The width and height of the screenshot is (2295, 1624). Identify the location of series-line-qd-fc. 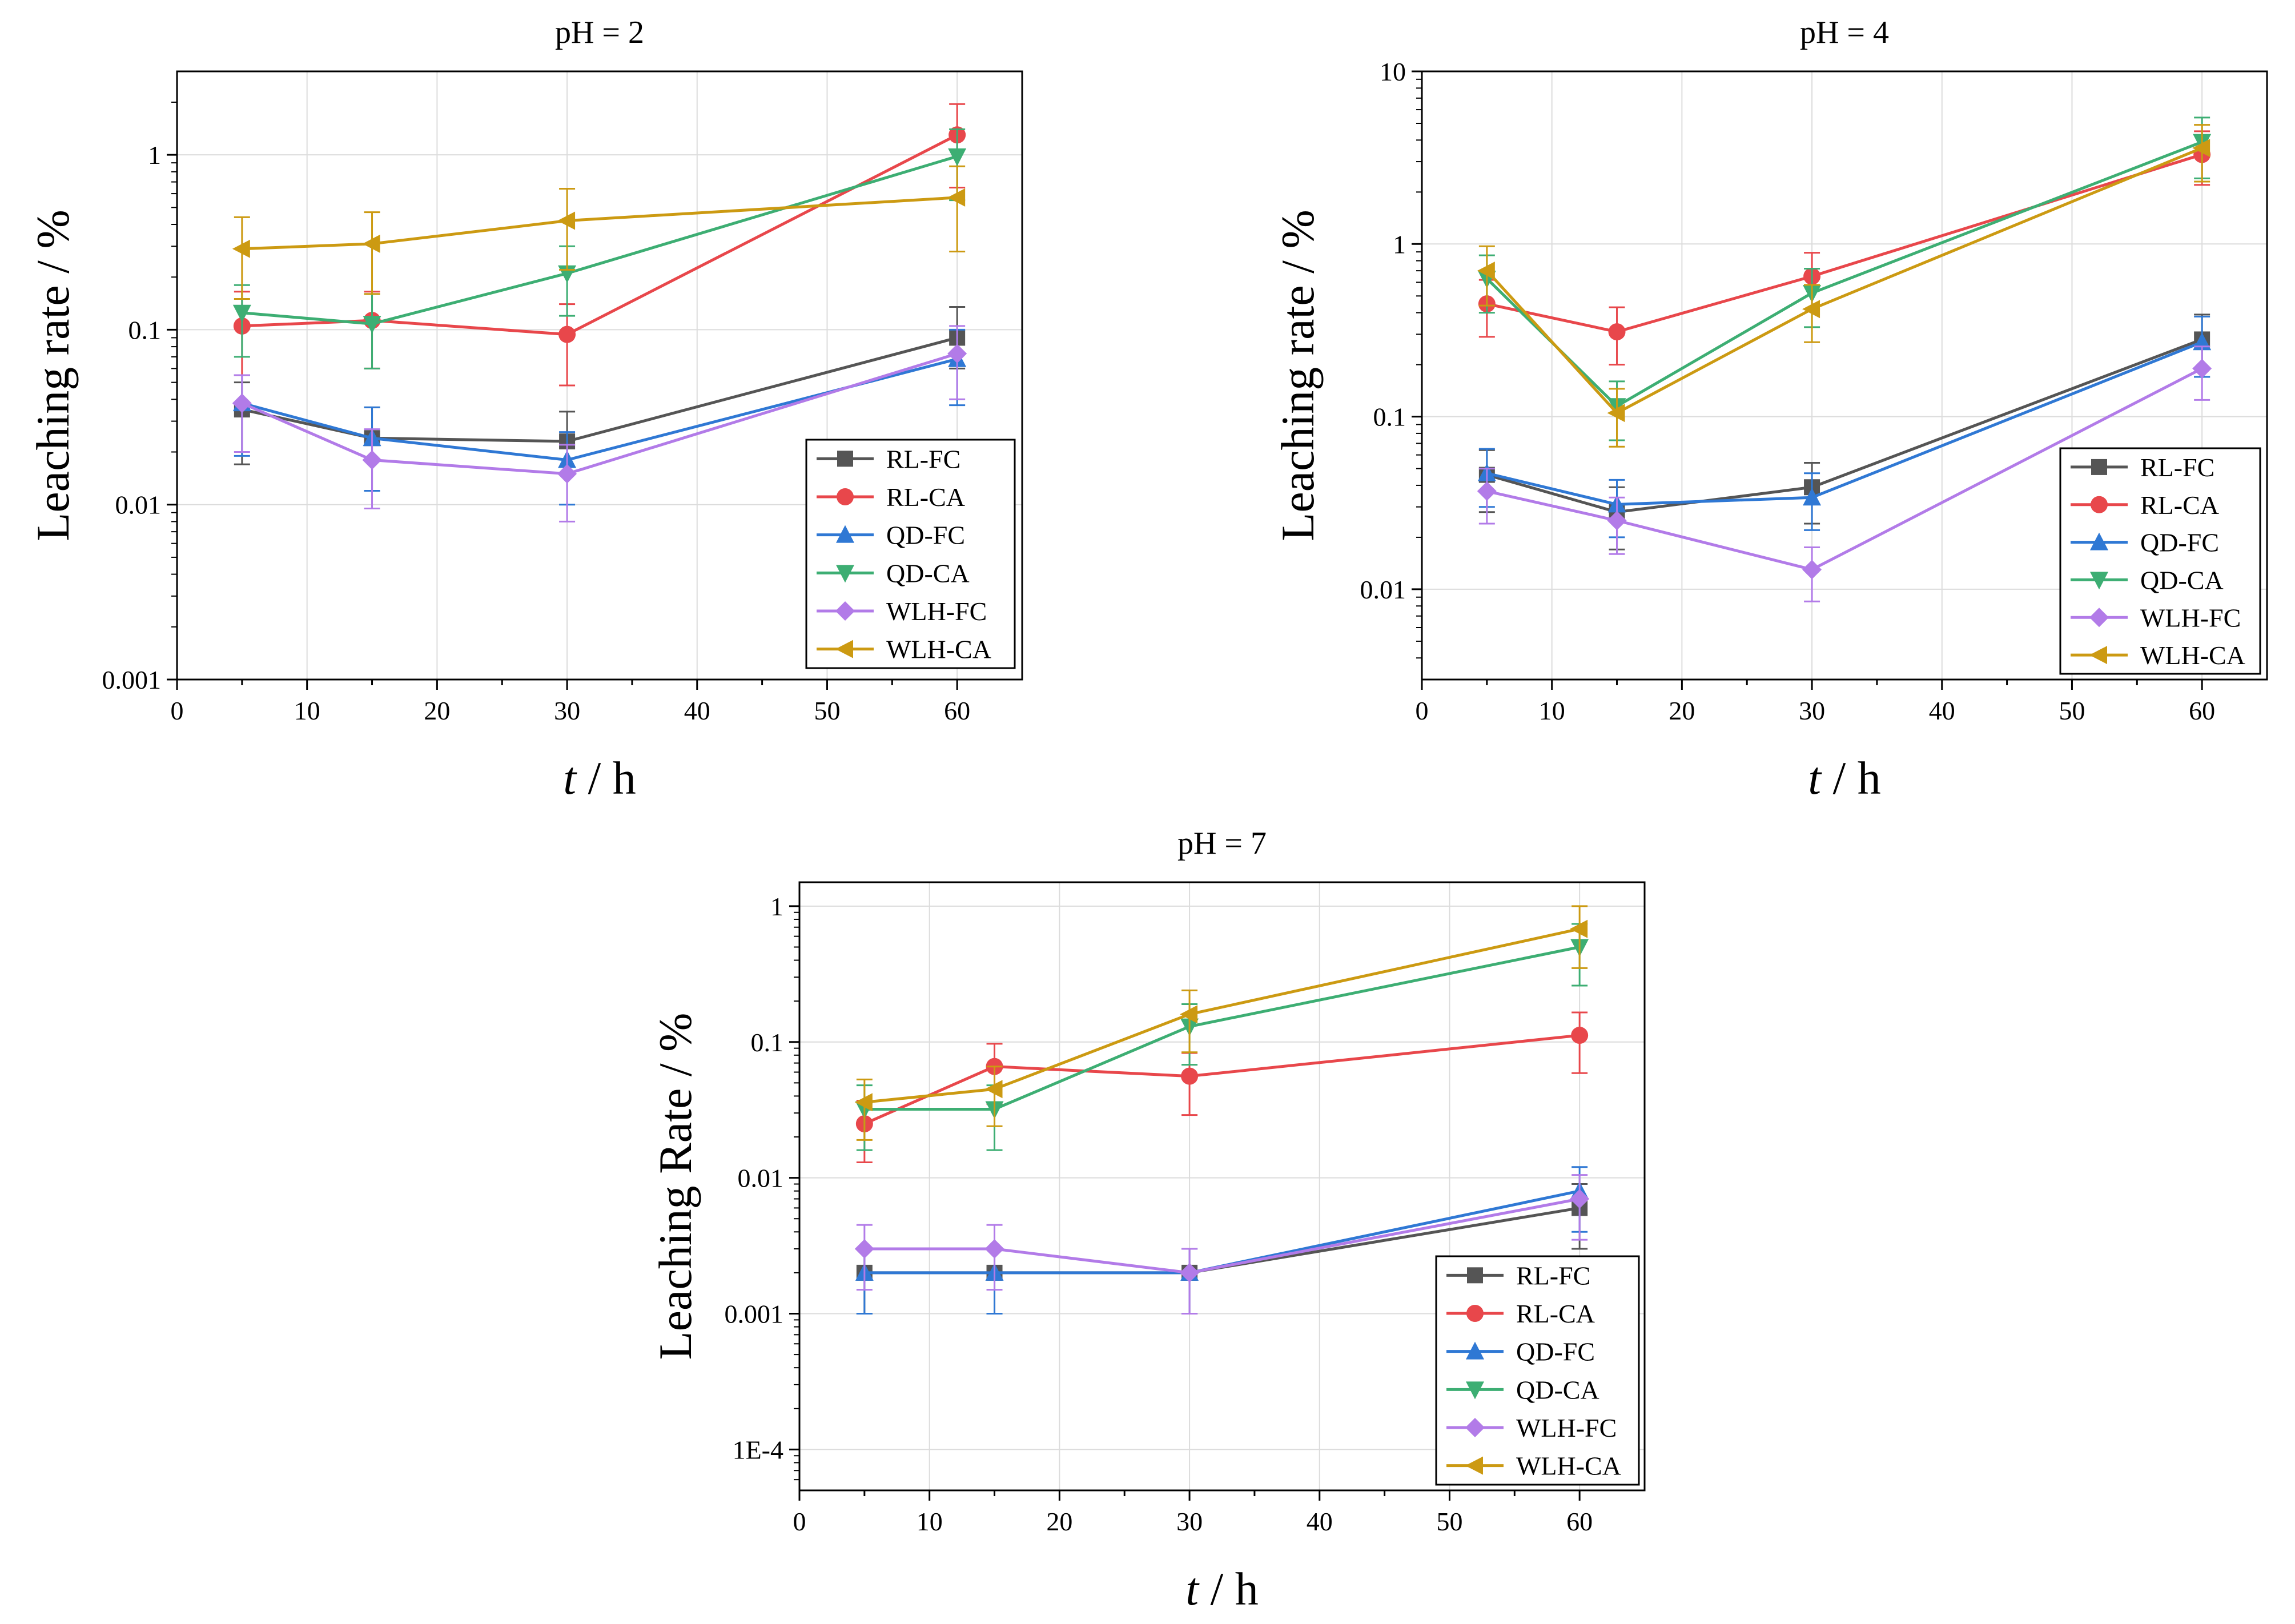
(1844, 423).